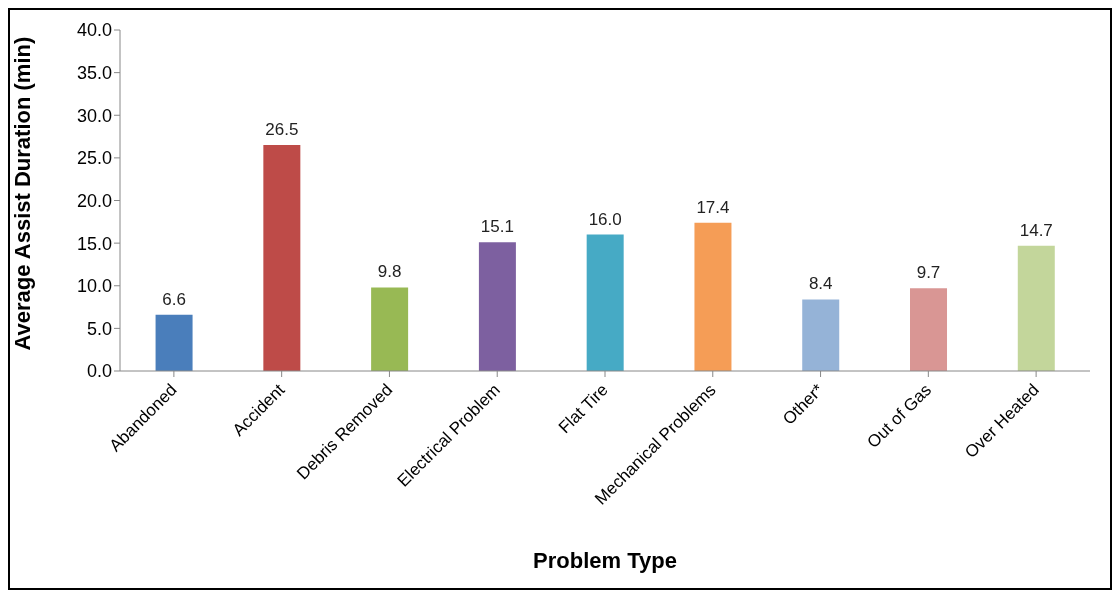 This screenshot has height=596, width=1120. I want to click on y-tick-label: 30.0, so click(94, 115).